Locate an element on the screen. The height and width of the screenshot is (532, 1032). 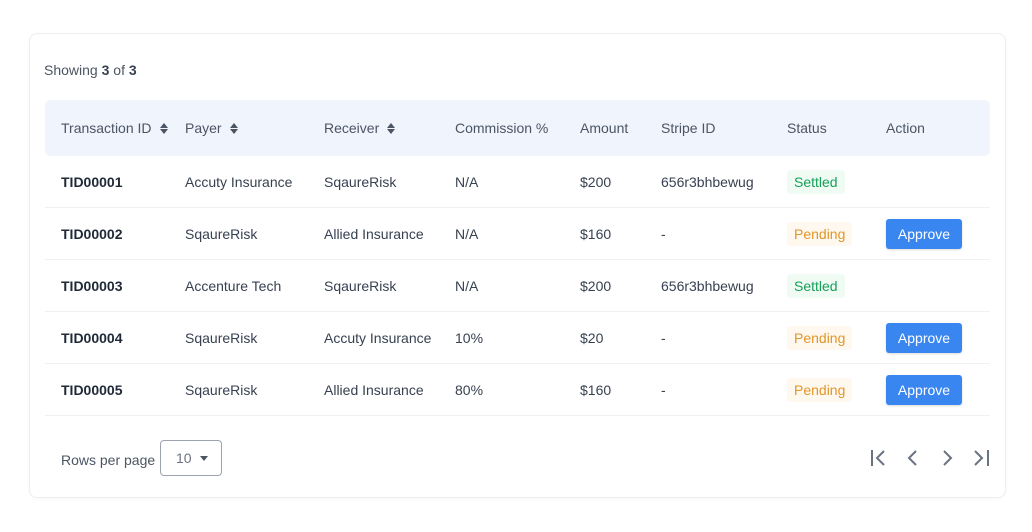
next-page-button is located at coordinates (947, 458).